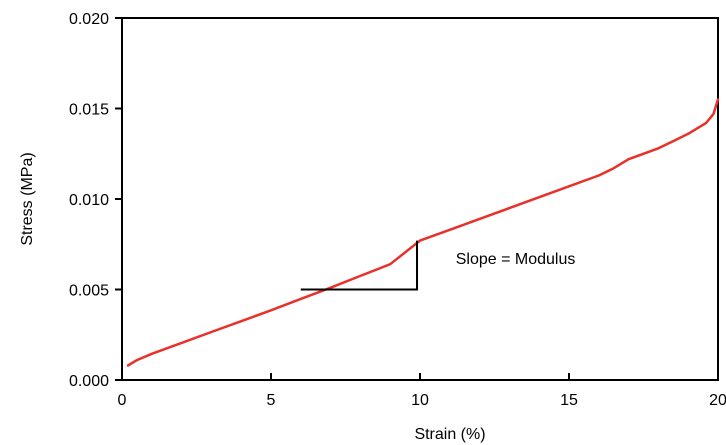 The image size is (726, 445). What do you see at coordinates (89, 381) in the screenshot?
I see `y-tick-label: 0.000` at bounding box center [89, 381].